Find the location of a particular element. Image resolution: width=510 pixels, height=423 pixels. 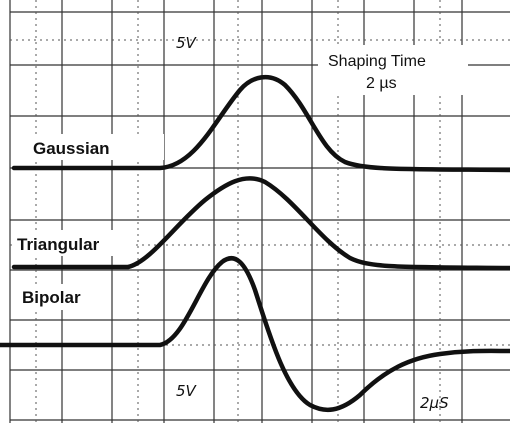

trace-label: Gaussian is located at coordinates (71, 148).